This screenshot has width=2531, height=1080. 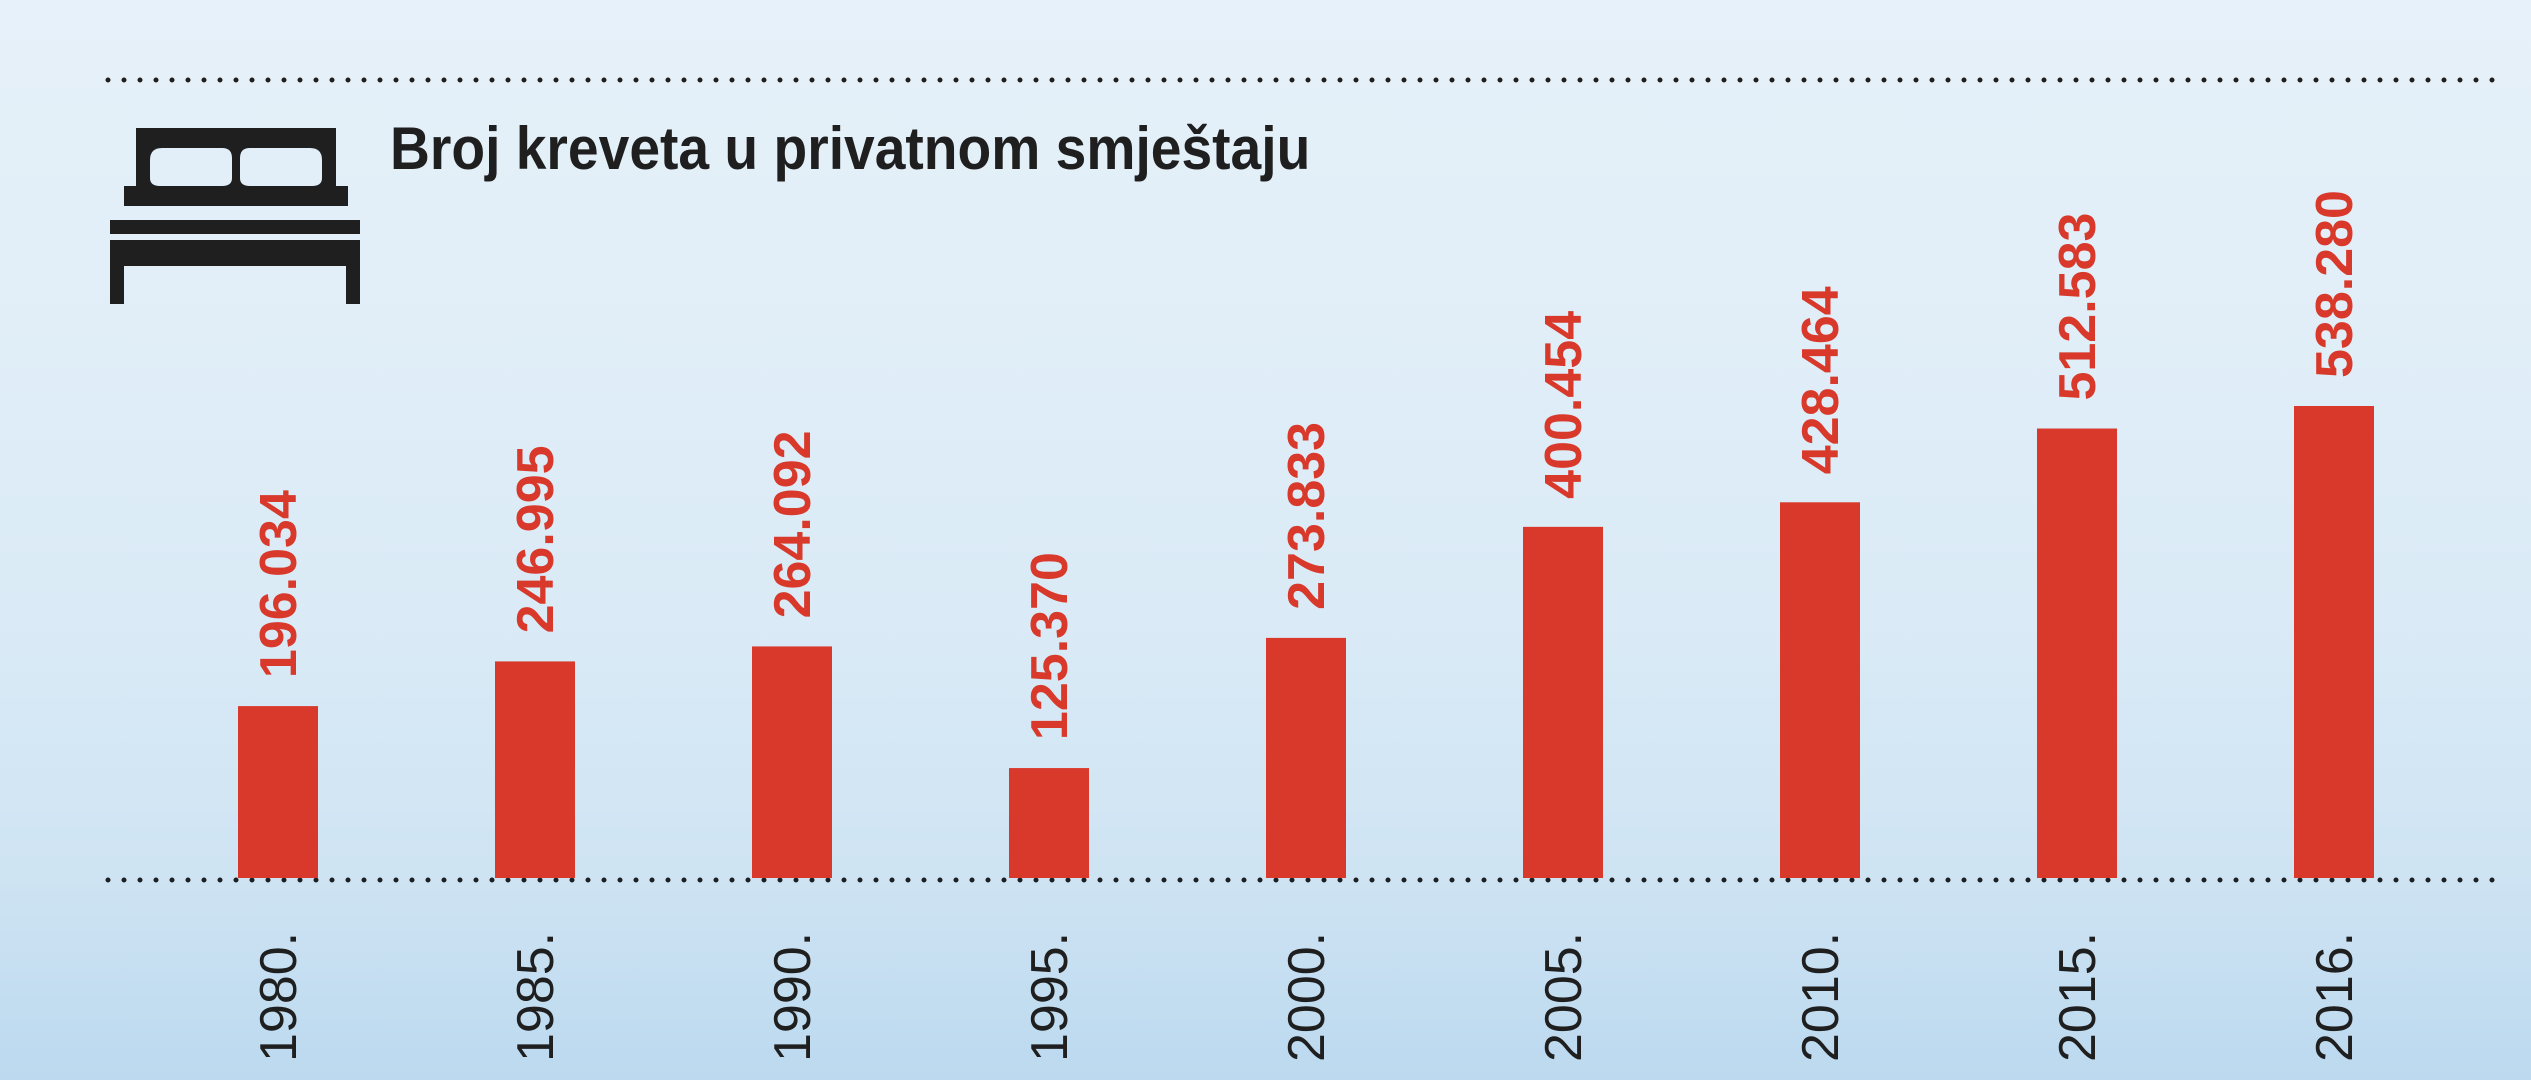 I want to click on tick-label-2010: 2010., so click(x=1821, y=997).